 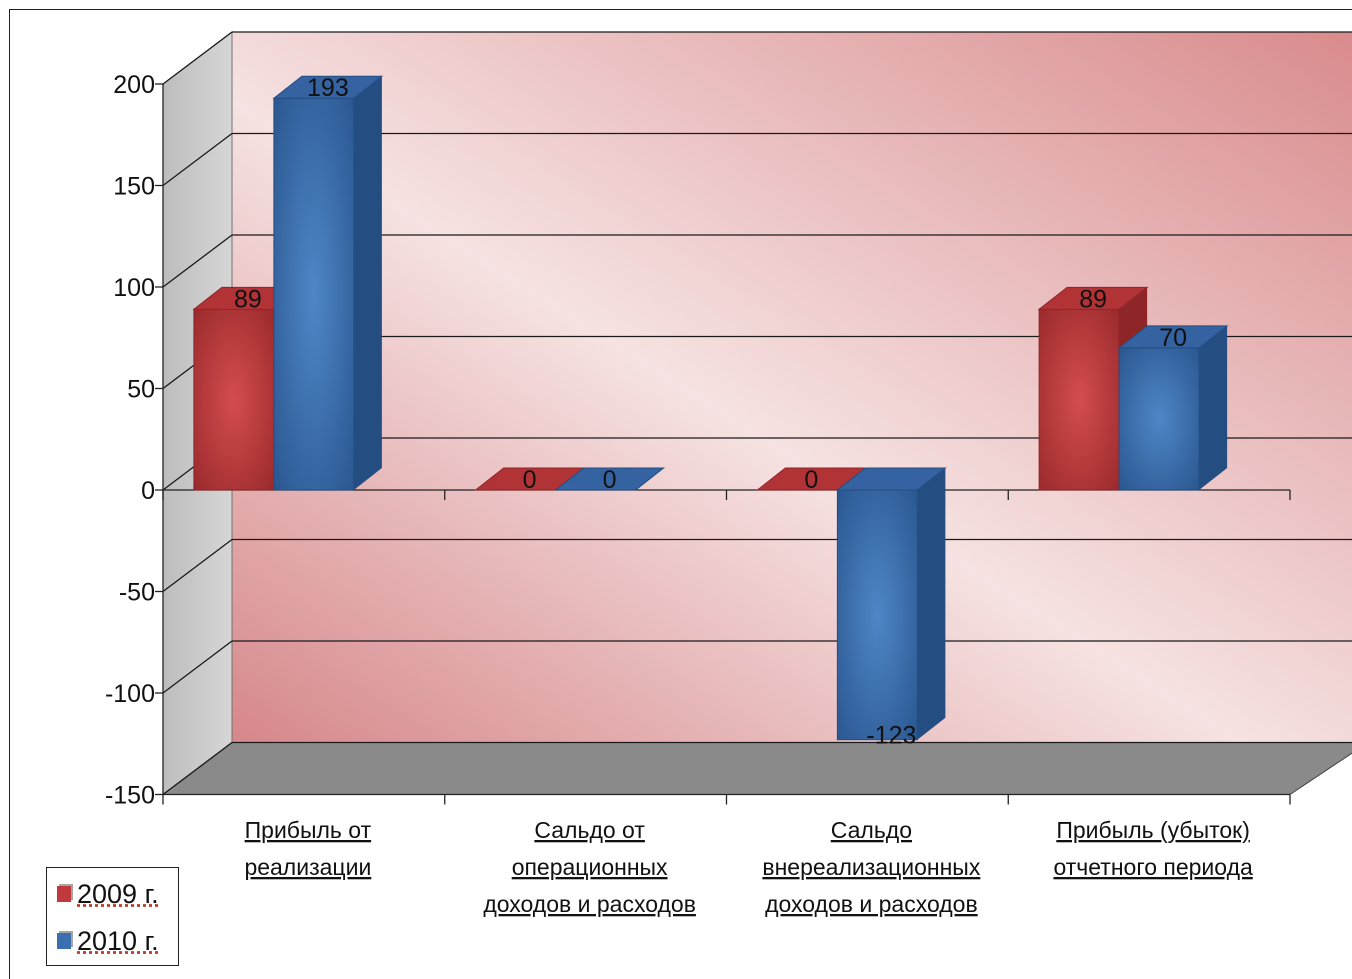 What do you see at coordinates (130, 694) in the screenshot?
I see `y-tick-label: -100` at bounding box center [130, 694].